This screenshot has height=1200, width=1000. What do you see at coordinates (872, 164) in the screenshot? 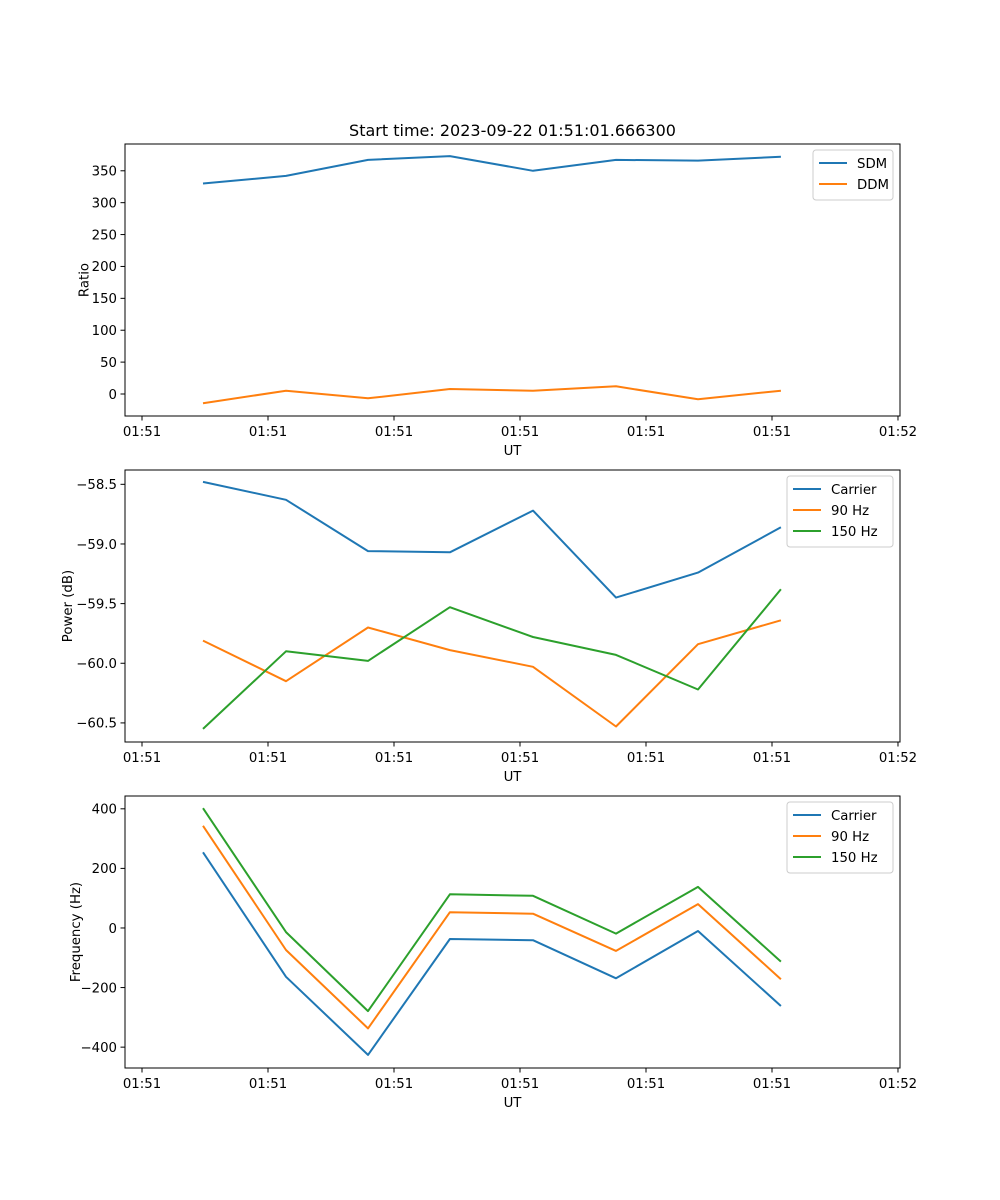
I see `ratio-legend-label: SDM` at bounding box center [872, 164].